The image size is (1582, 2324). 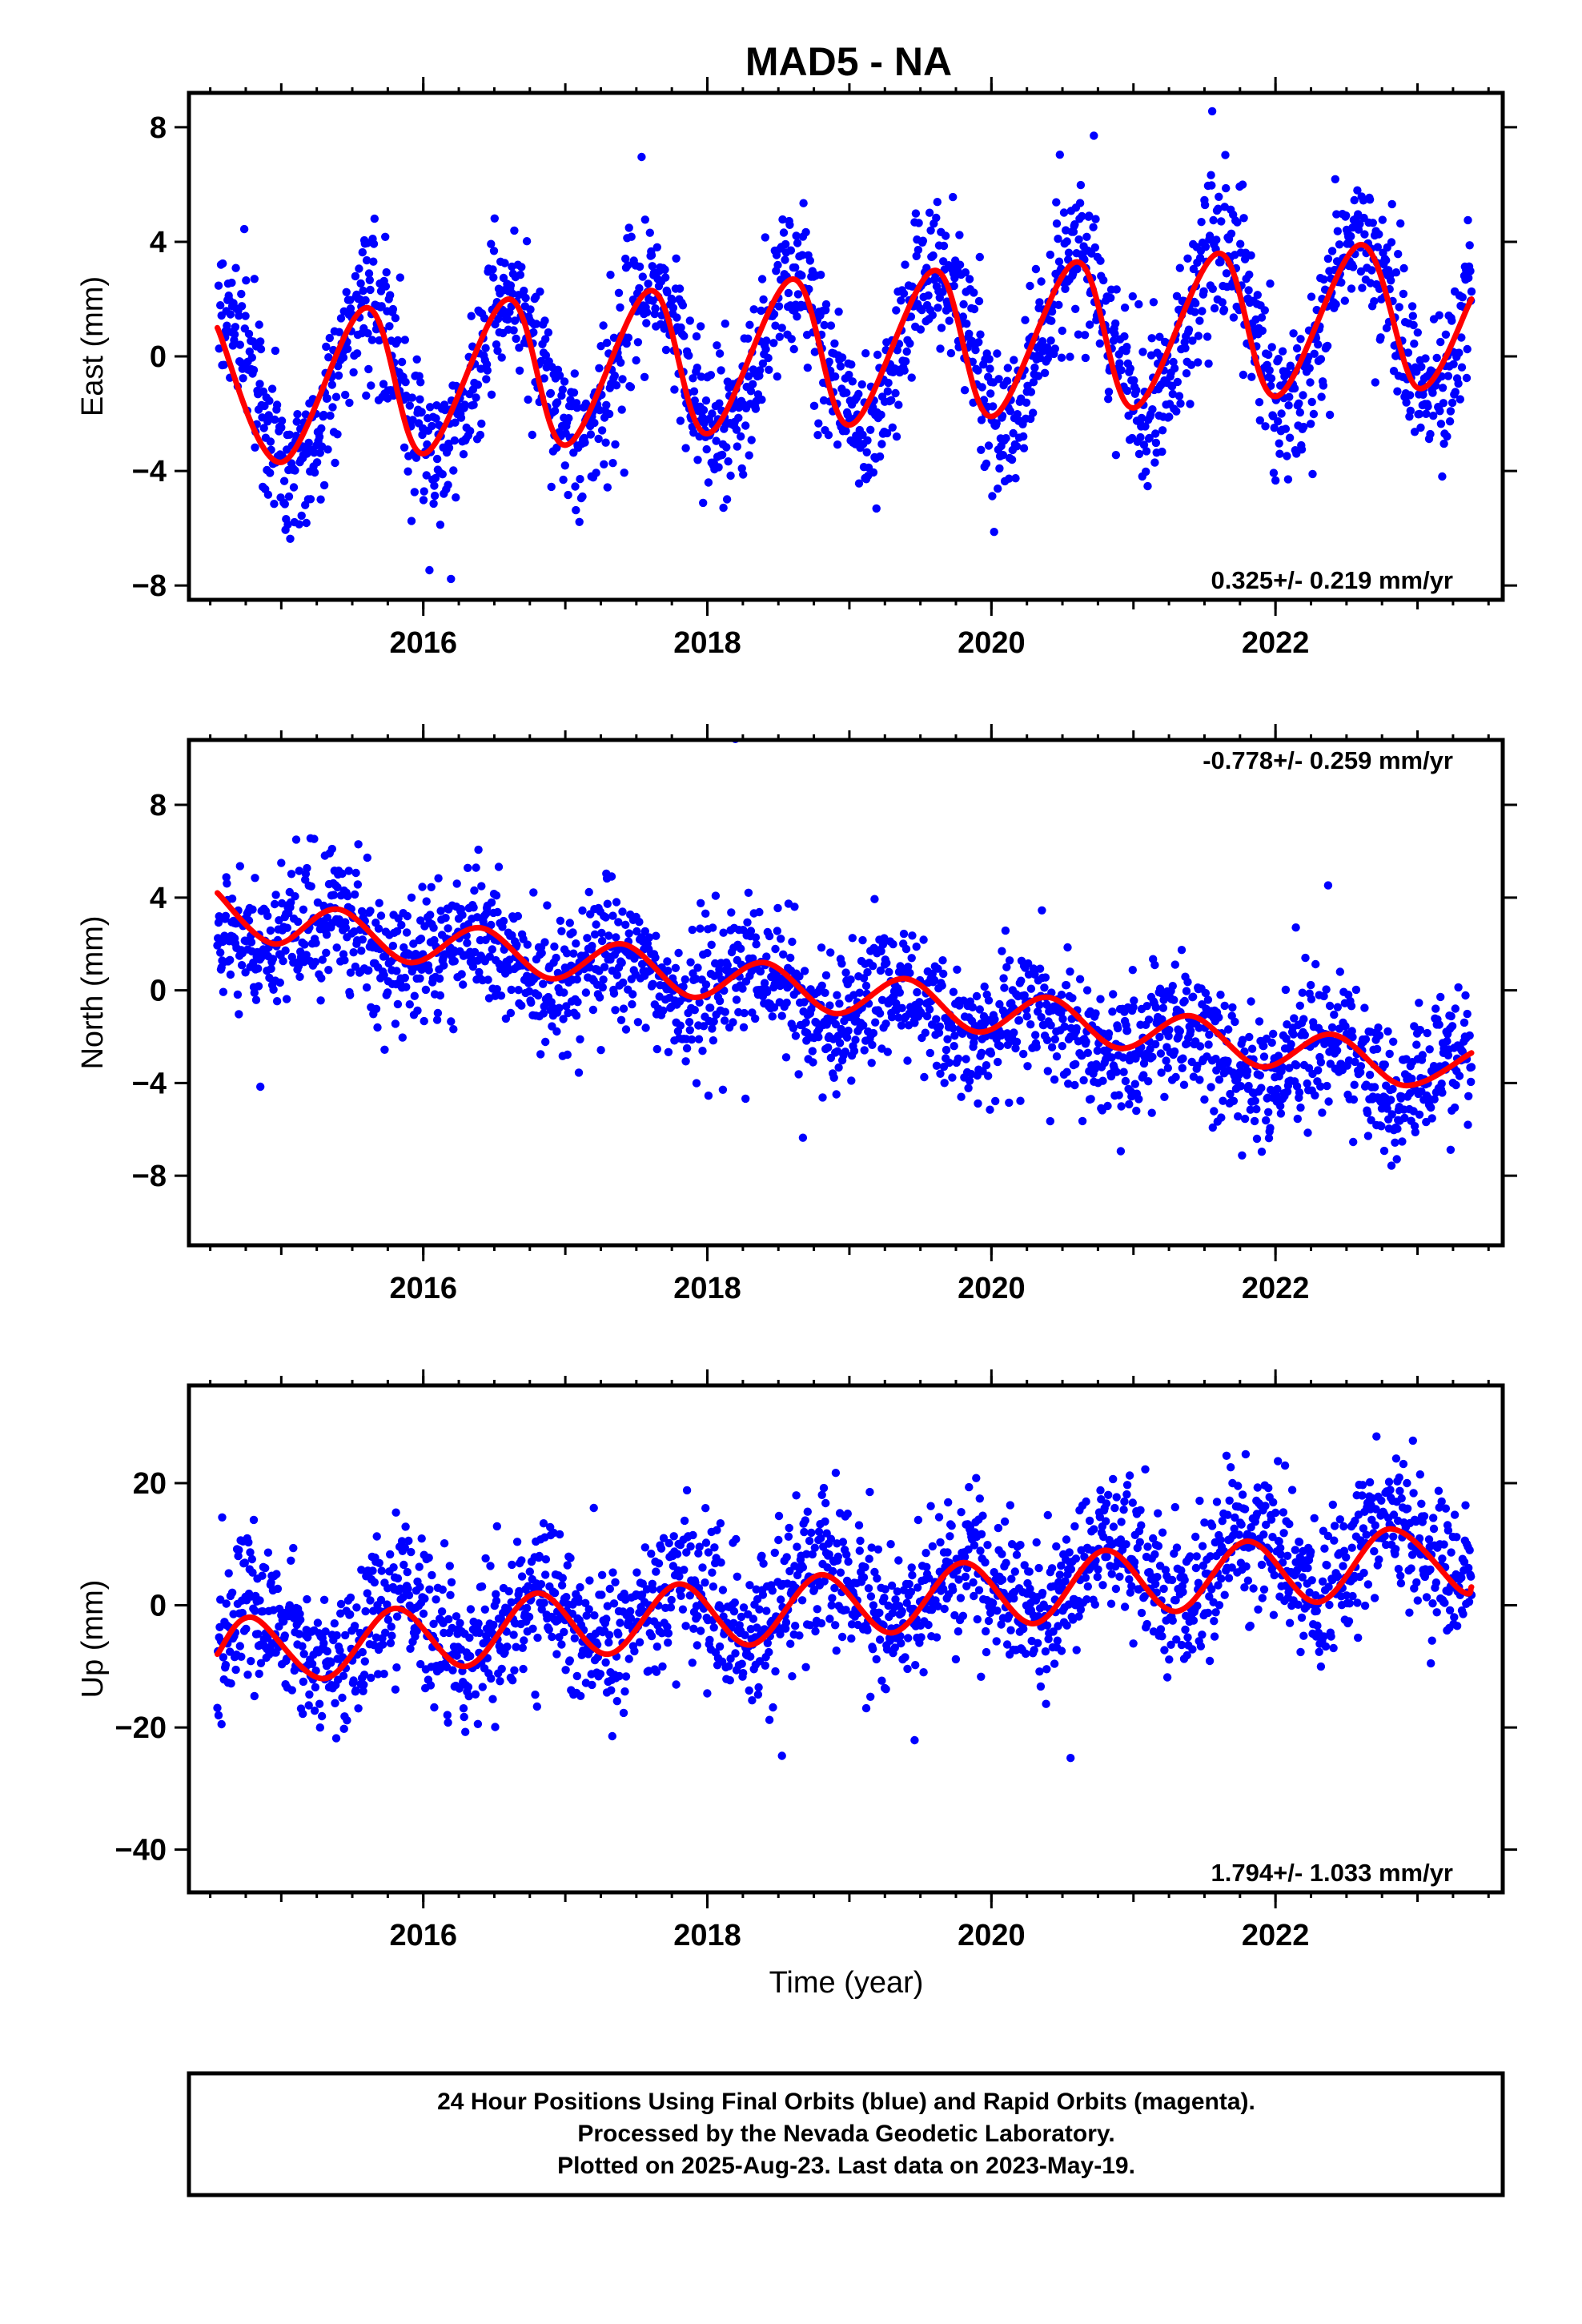 I want to click on east-ytick-label: 0, so click(x=158, y=357).